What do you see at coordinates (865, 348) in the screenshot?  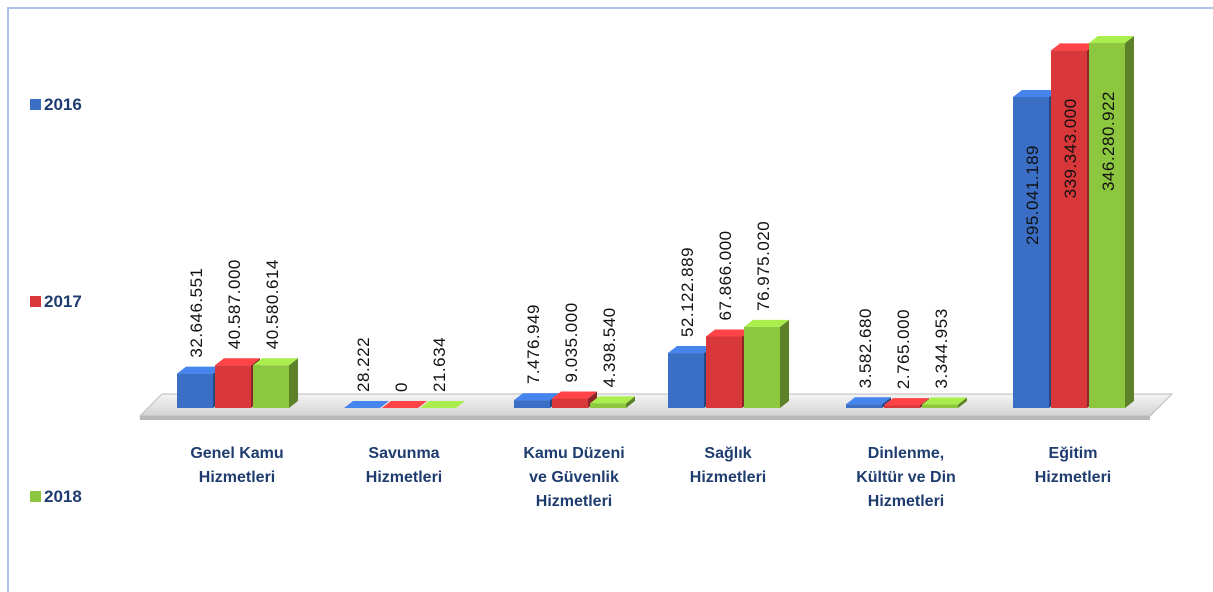 I see `value-label: 3.582.680` at bounding box center [865, 348].